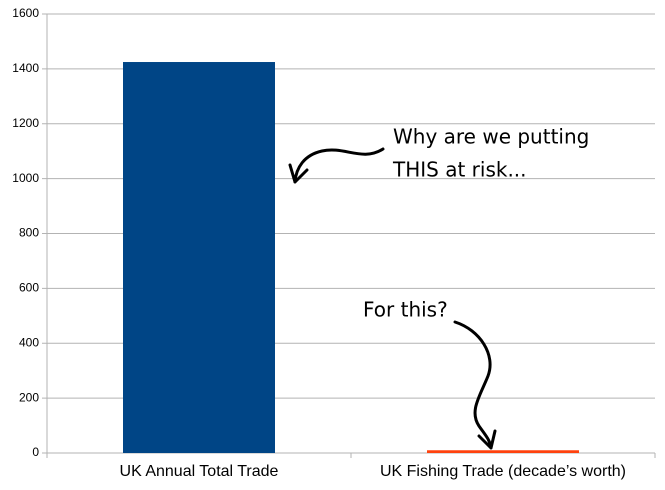  Describe the element at coordinates (405, 310) in the screenshot. I see `annotation: For this?` at that location.